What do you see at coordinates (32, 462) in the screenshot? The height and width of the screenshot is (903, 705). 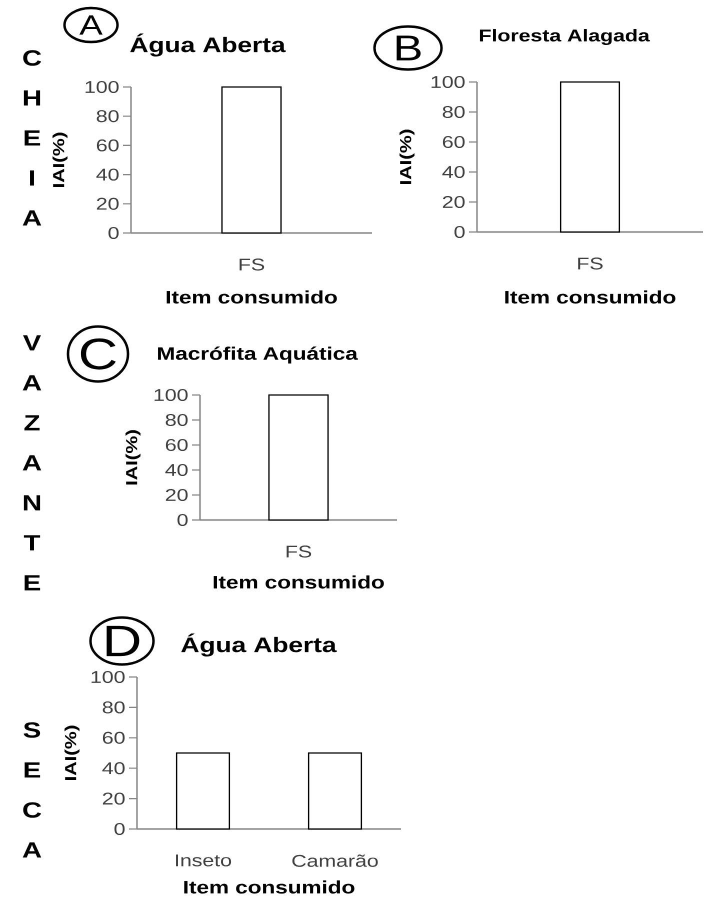 I see `text: VAZANTE` at bounding box center [32, 462].